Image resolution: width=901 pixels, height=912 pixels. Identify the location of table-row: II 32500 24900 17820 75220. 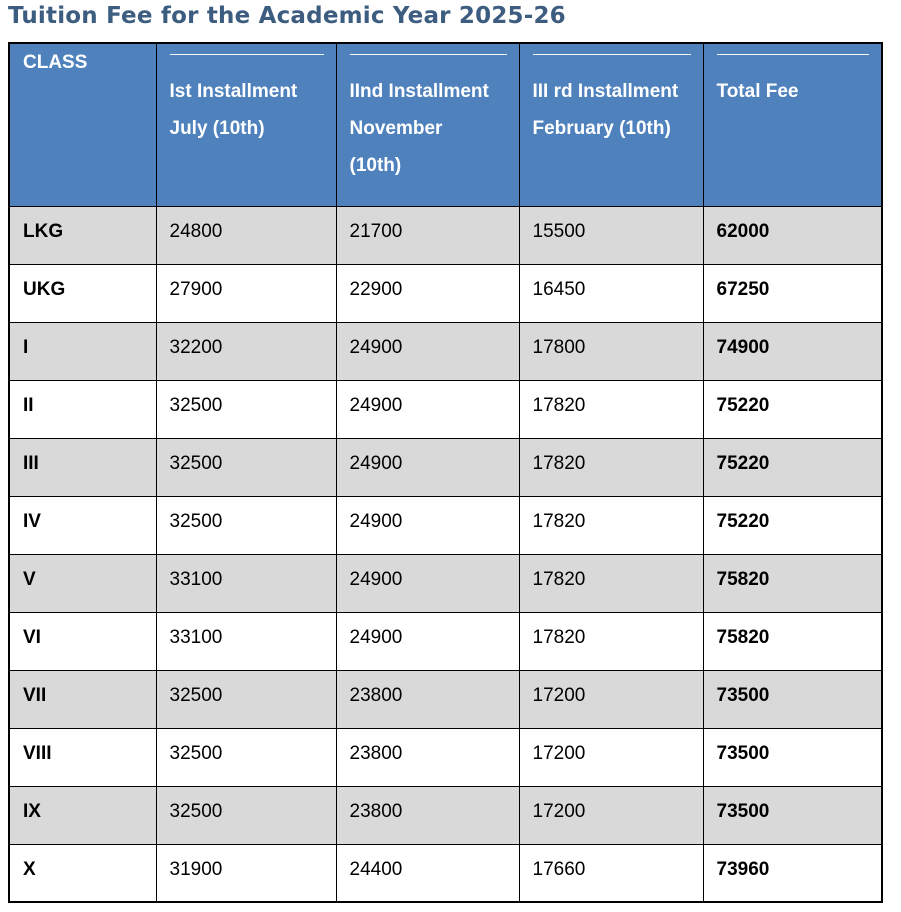
(445, 409).